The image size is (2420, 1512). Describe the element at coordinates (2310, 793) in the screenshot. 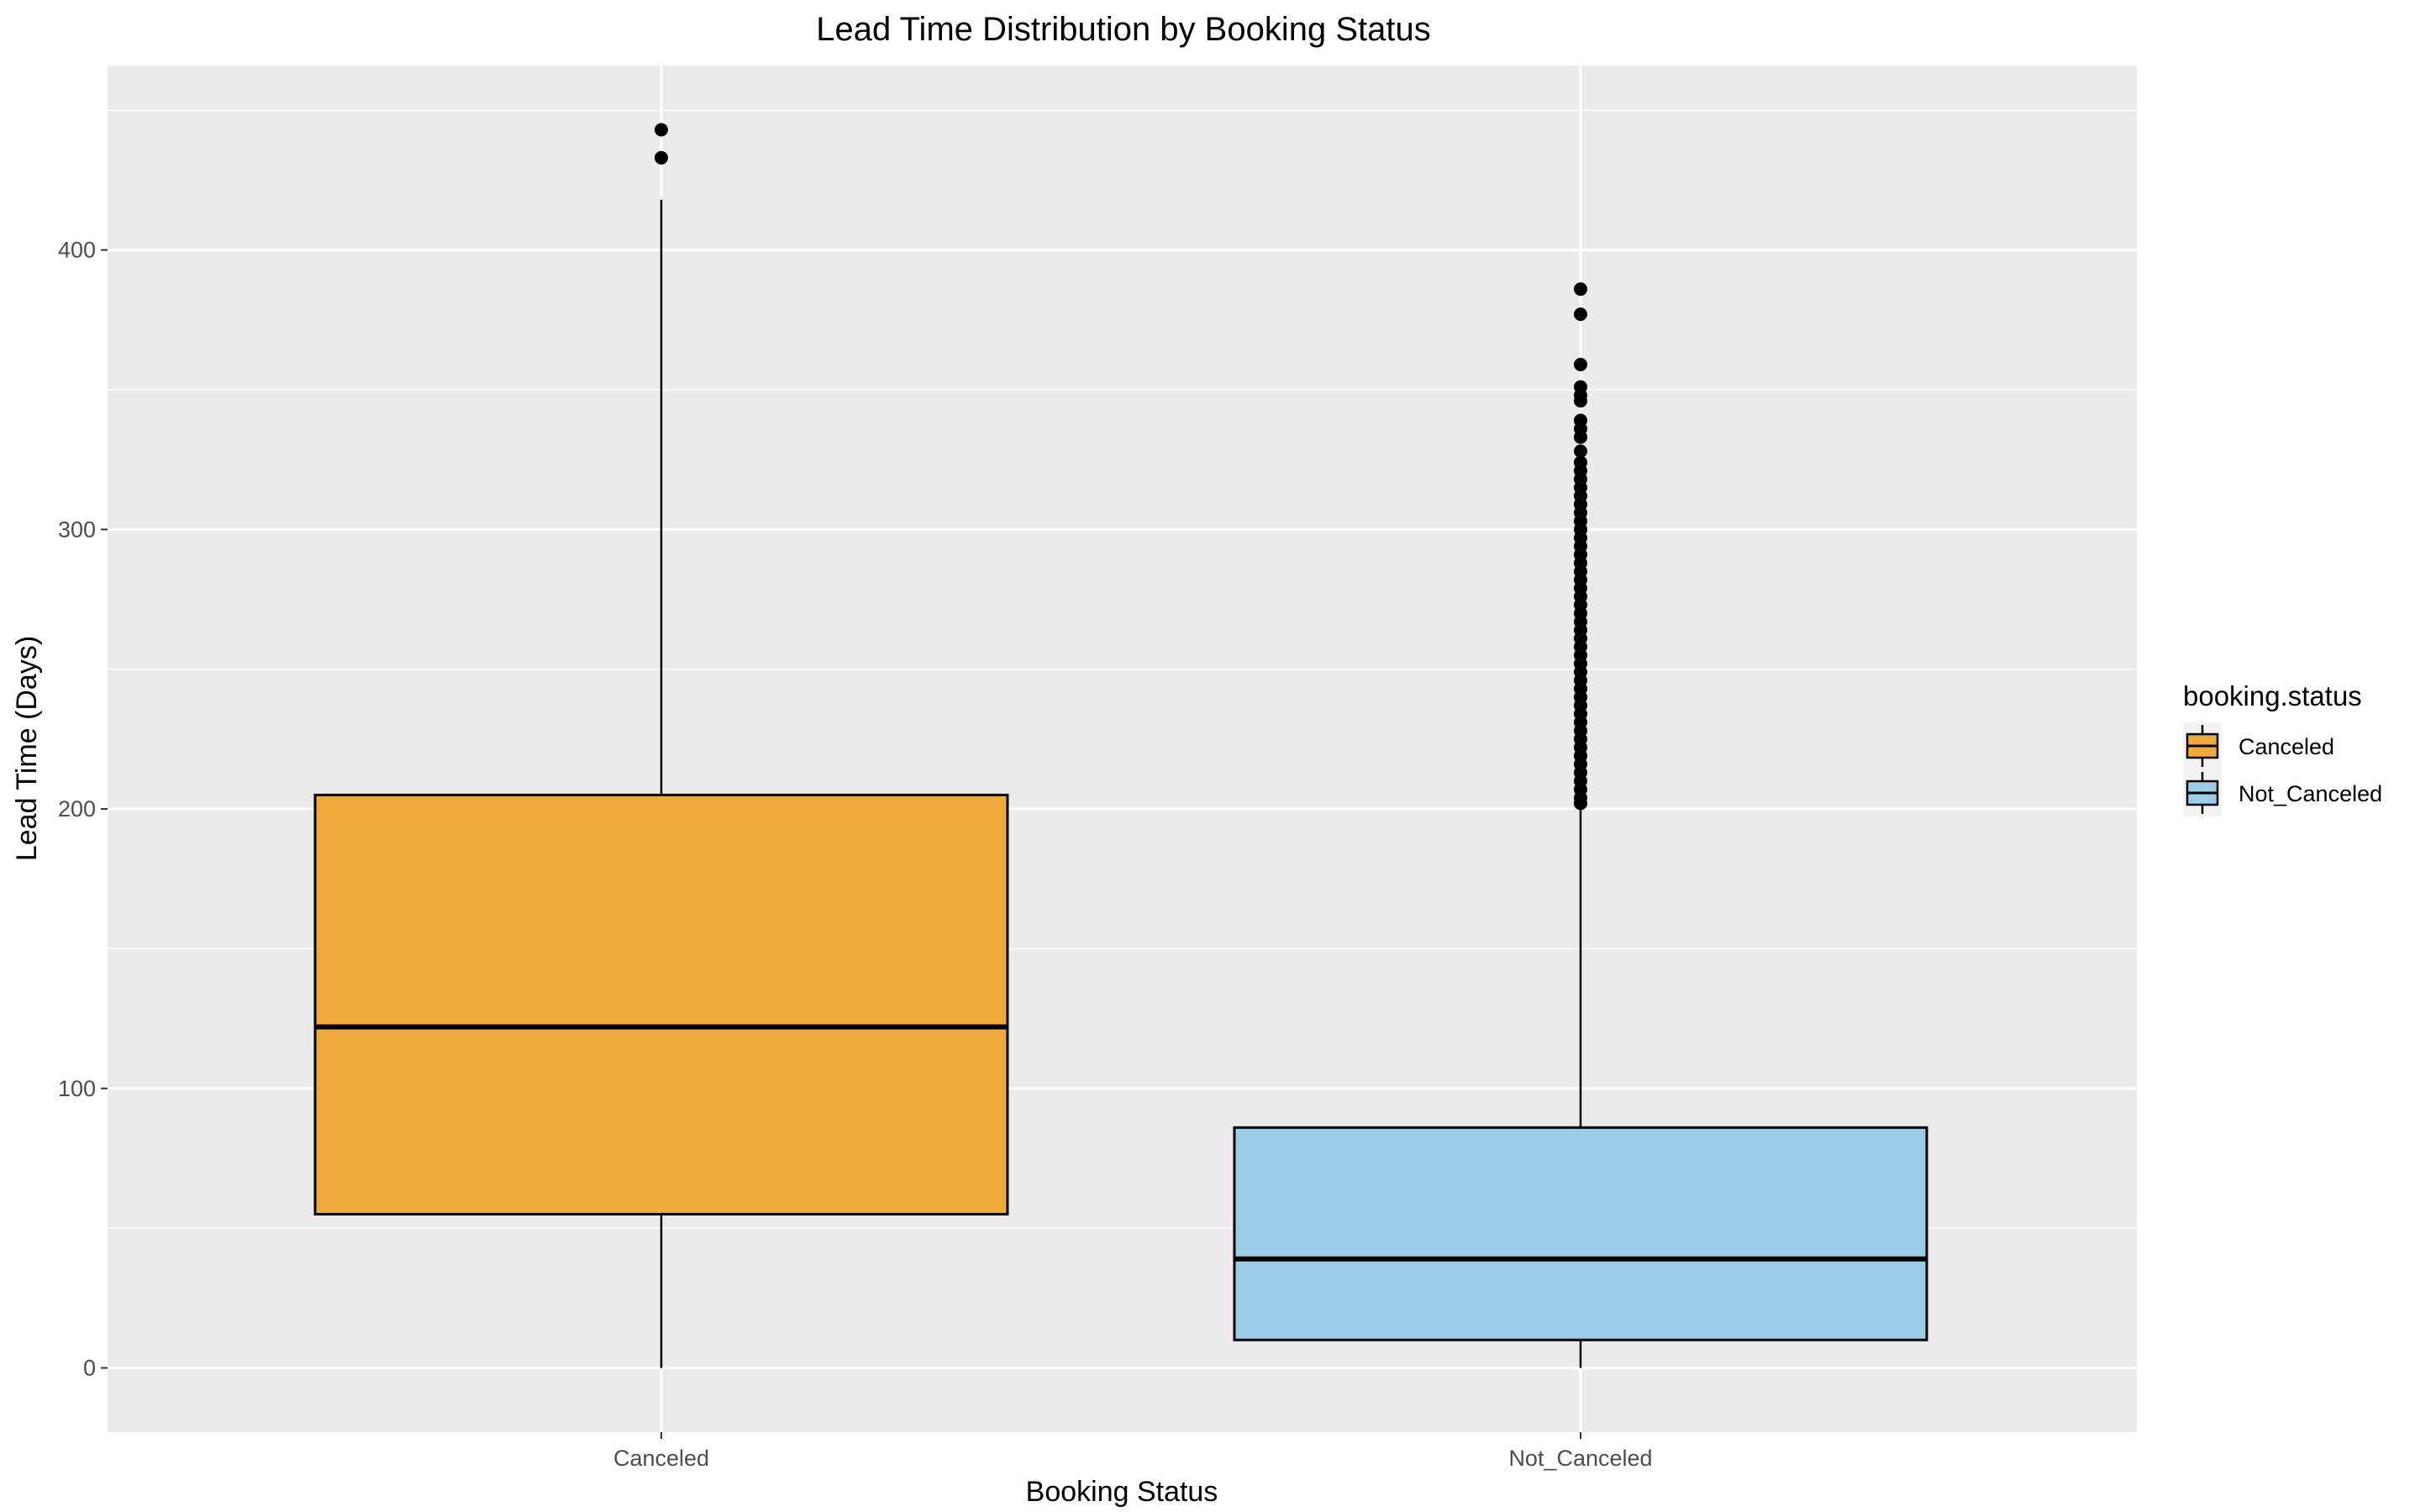

I see `legend-label: Not_Canceled` at that location.